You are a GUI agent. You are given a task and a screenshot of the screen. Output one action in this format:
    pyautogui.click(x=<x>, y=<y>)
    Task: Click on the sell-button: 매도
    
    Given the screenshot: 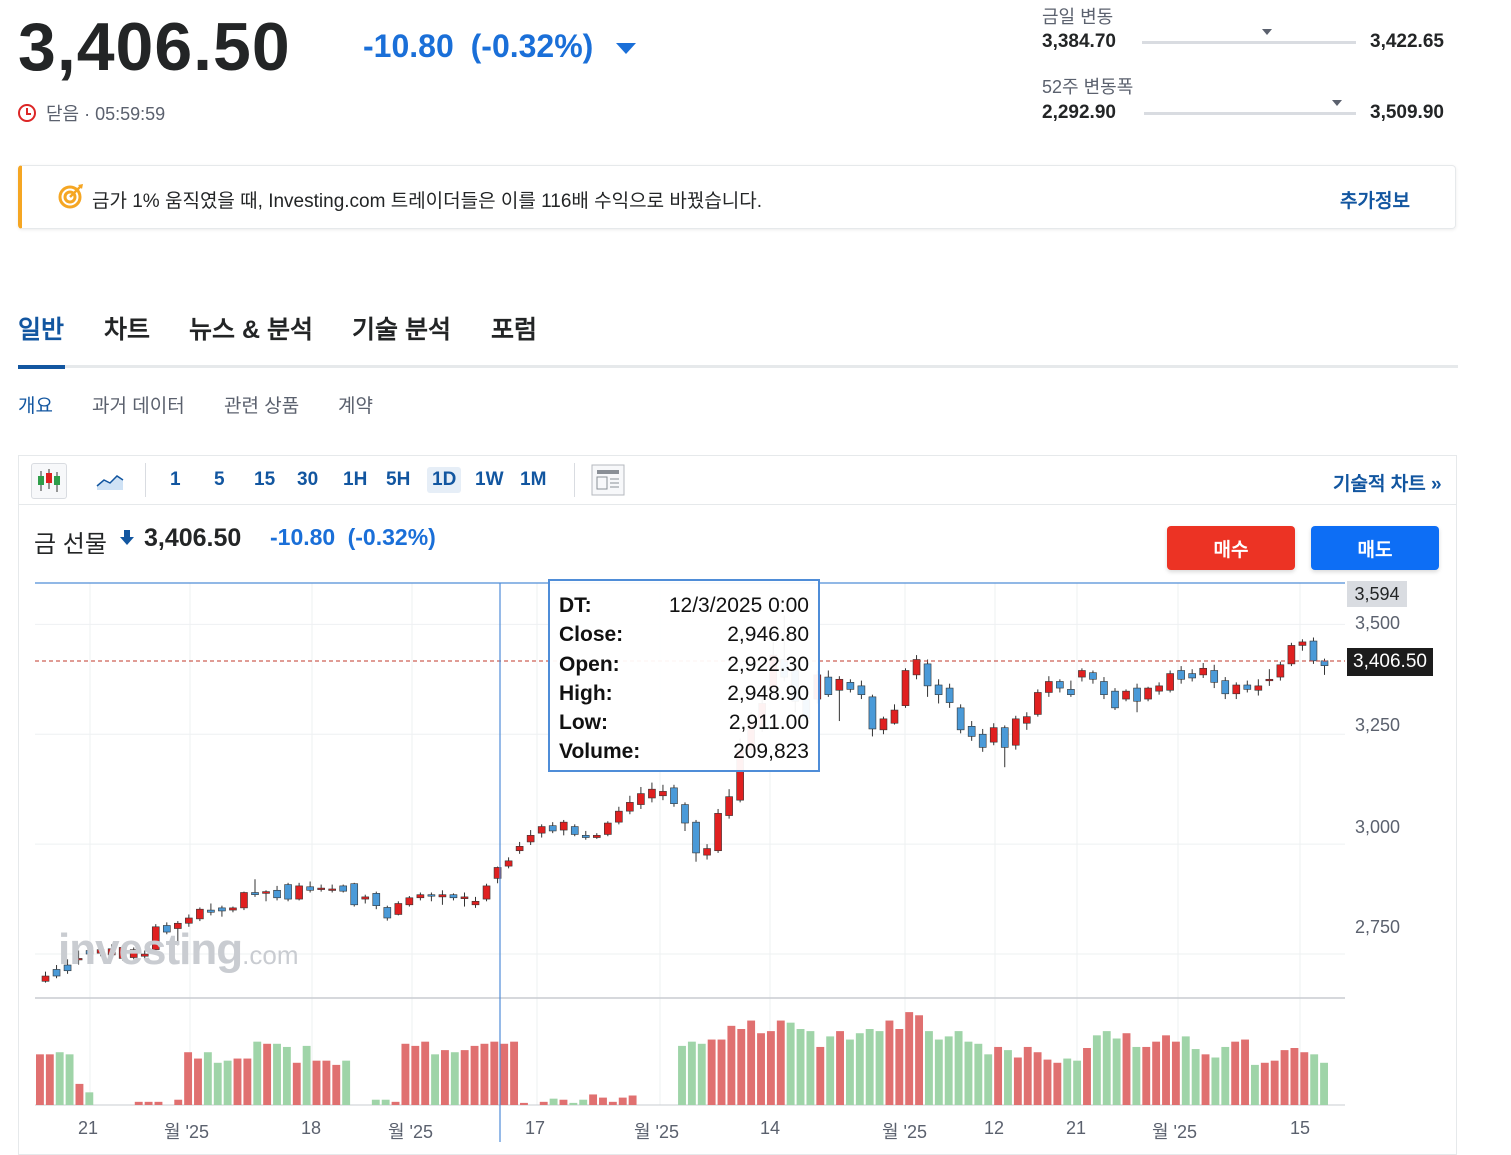 What is the action you would take?
    pyautogui.click(x=1375, y=548)
    